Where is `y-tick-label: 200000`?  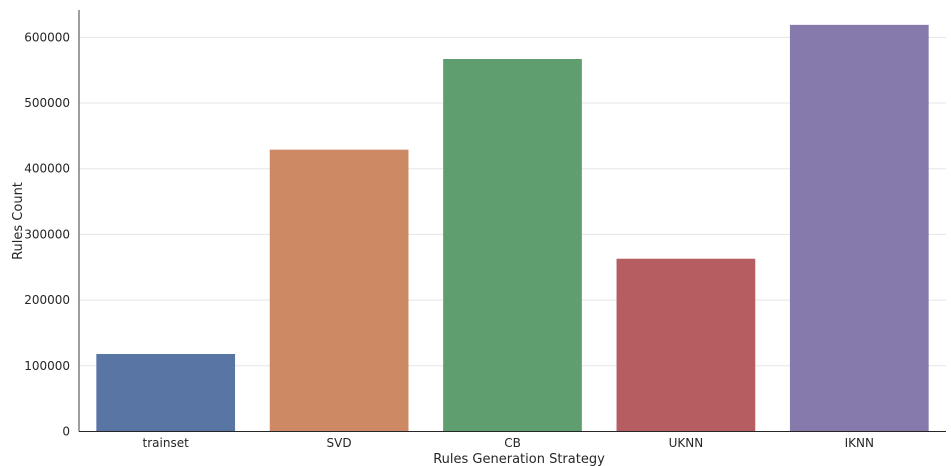
y-tick-label: 200000 is located at coordinates (47, 300).